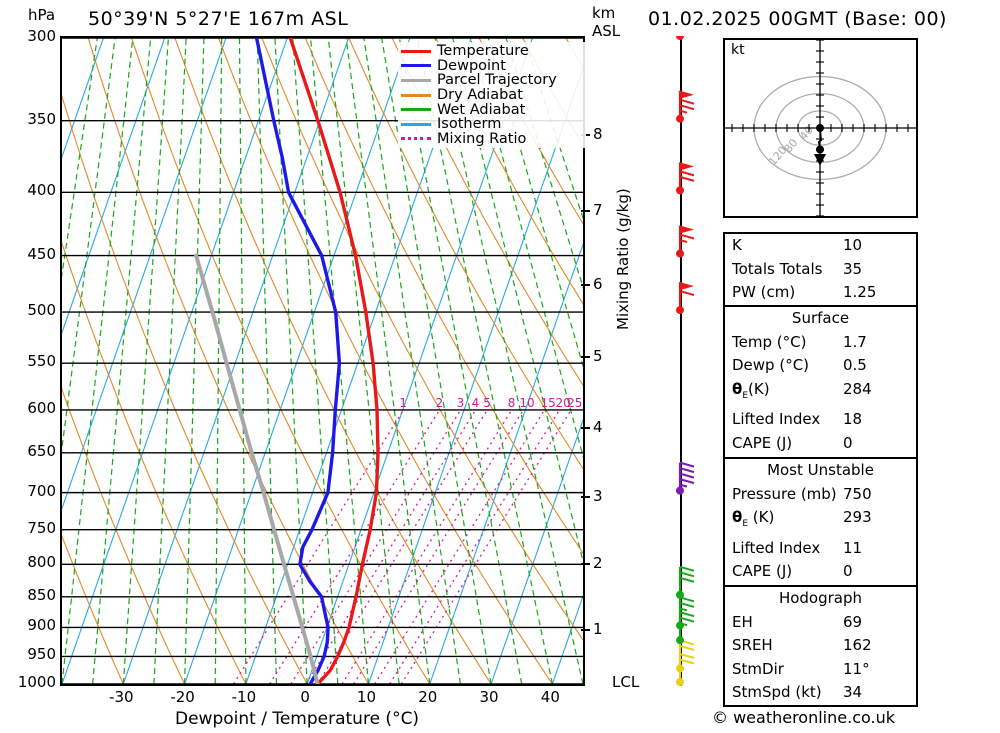  I want to click on info-key: StmSpd (kt), so click(777, 692).